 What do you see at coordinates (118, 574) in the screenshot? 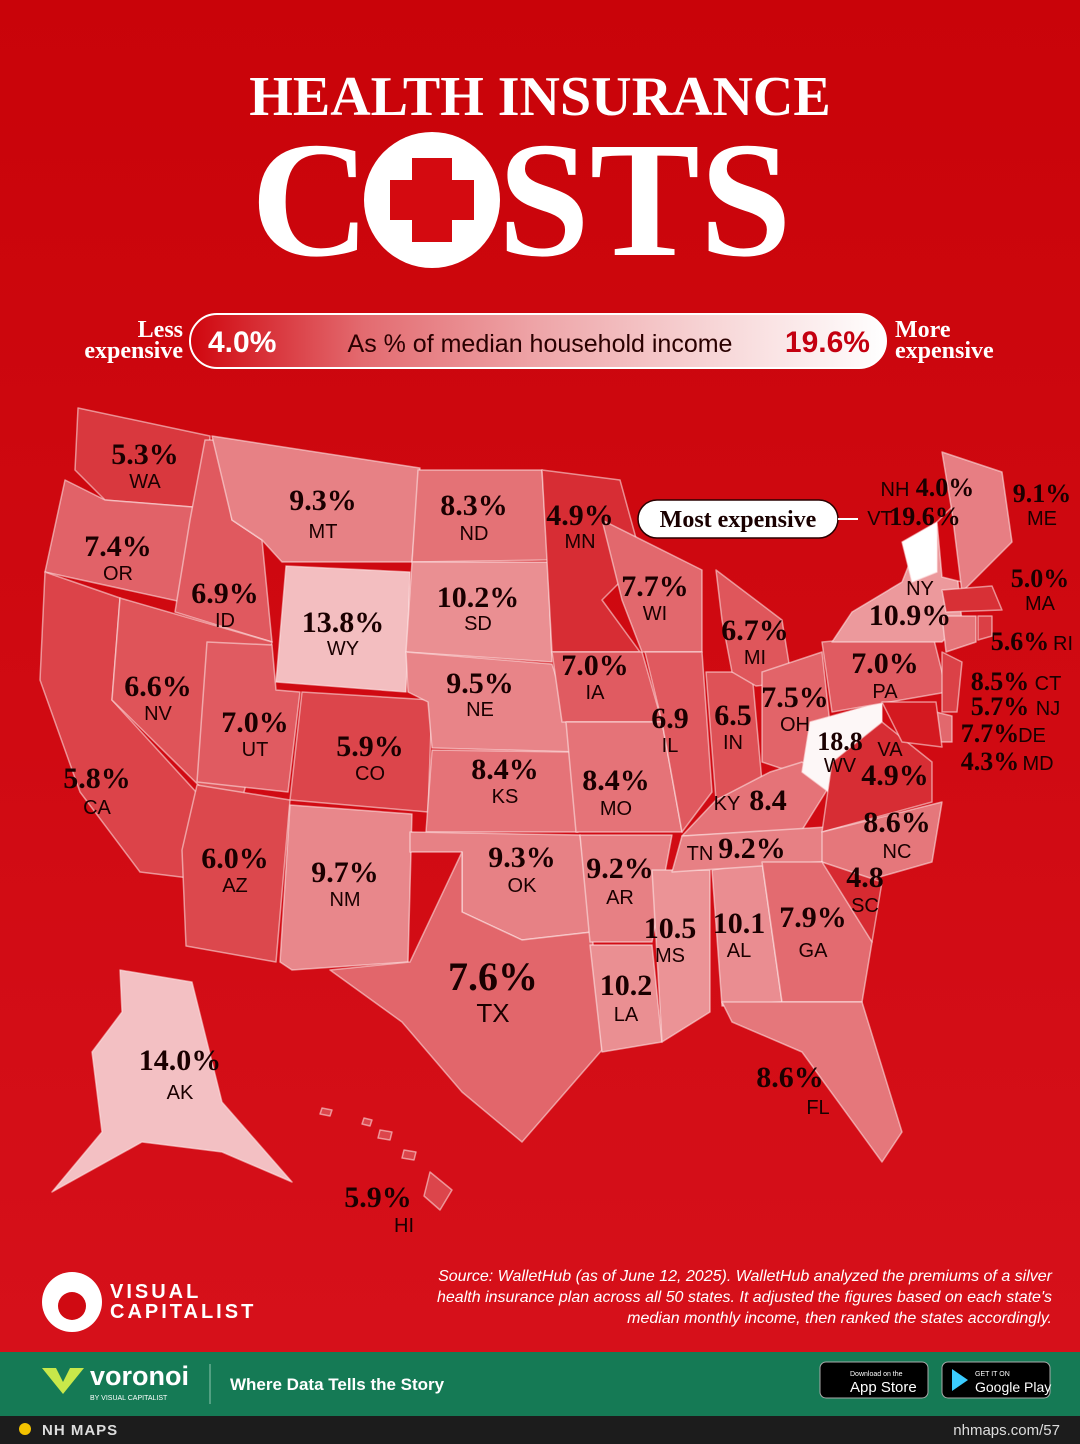
I see `state-abbr: OR` at bounding box center [118, 574].